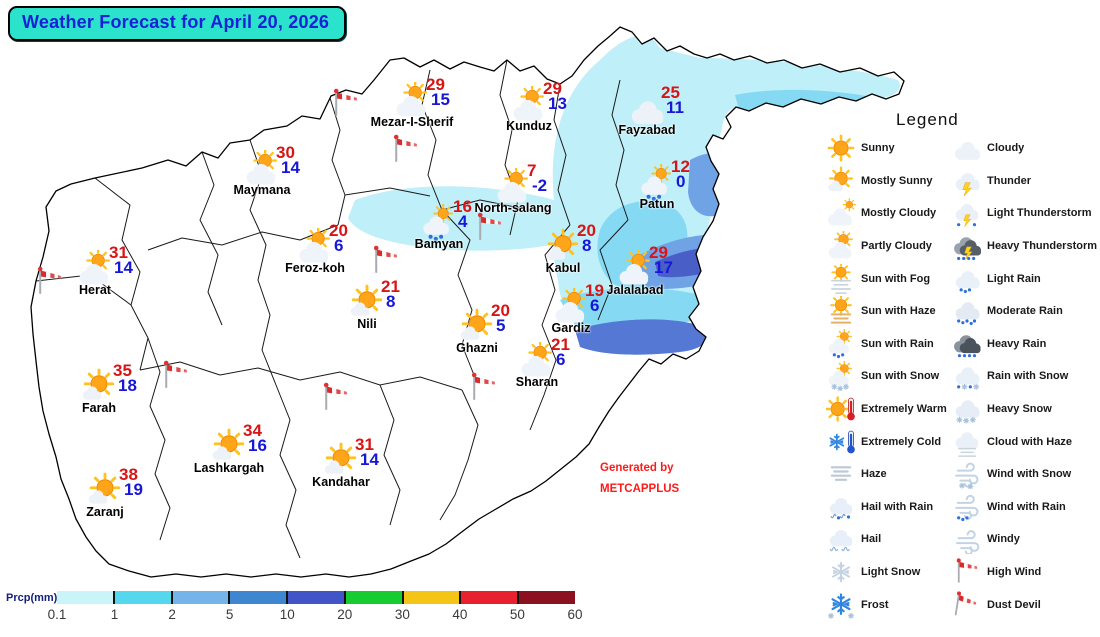 This screenshot has width=1100, height=637. I want to click on city-station-gardiz: 19 6 Gardiz, so click(578, 308).